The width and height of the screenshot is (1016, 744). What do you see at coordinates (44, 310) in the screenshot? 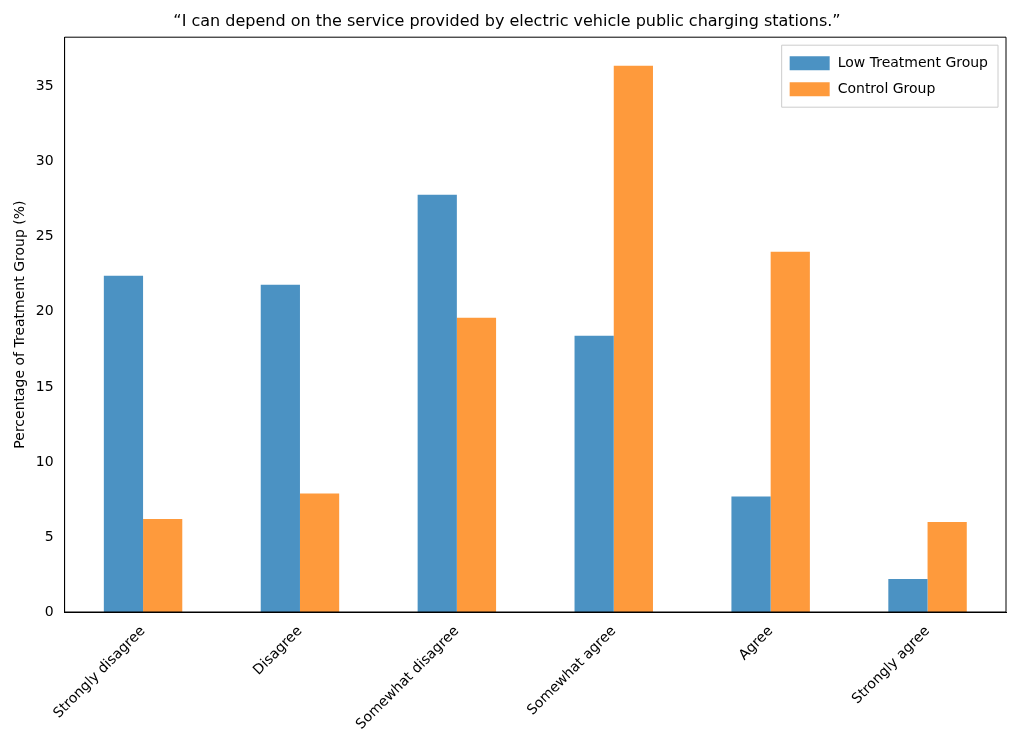
I see `y-tick-label: 20` at bounding box center [44, 310].